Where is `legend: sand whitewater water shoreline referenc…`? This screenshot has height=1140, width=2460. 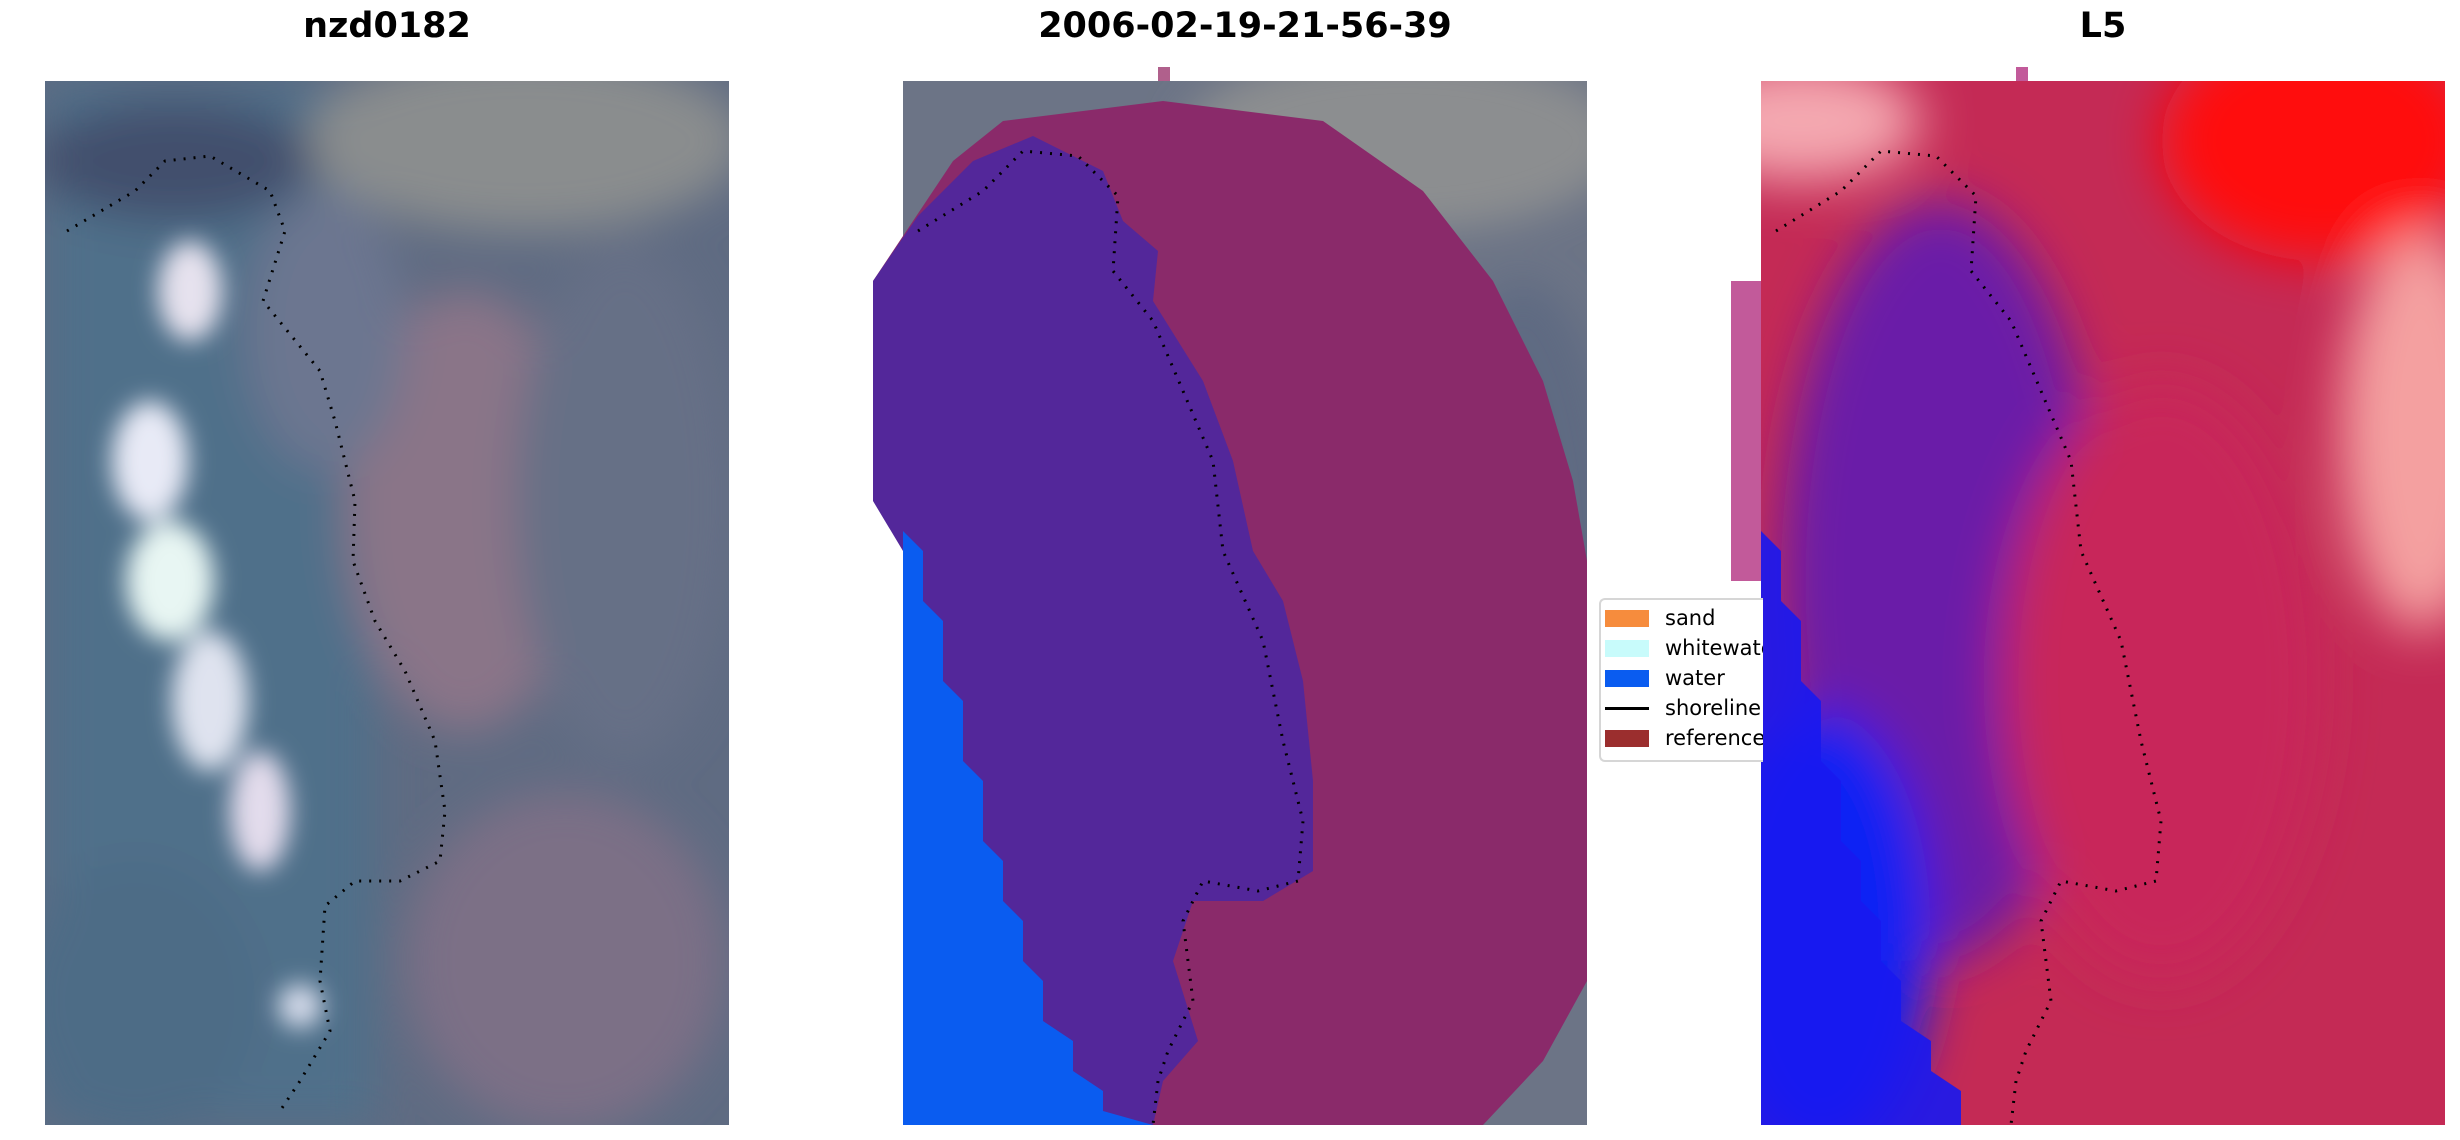 legend: sand whitewater water shoreline referenc… is located at coordinates (1681, 680).